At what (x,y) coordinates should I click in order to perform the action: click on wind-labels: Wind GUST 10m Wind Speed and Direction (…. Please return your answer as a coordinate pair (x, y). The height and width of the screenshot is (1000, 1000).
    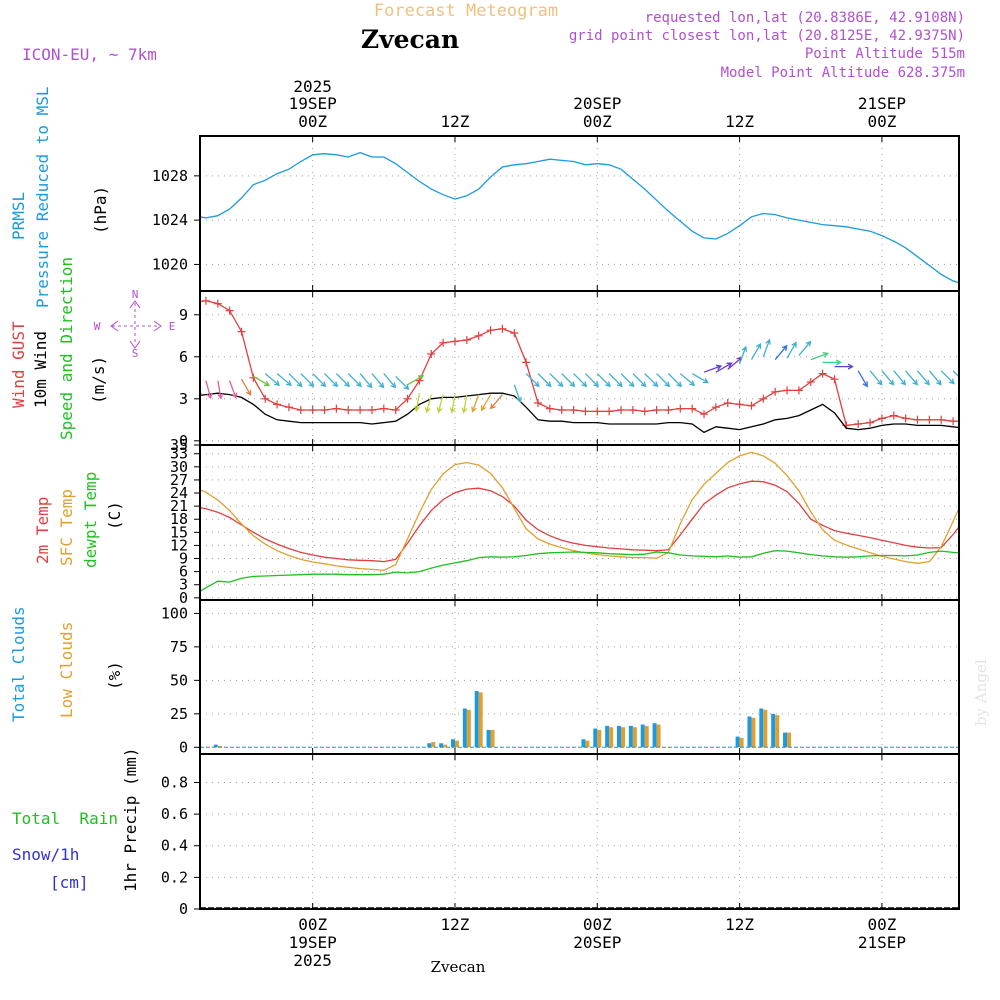
    Looking at the image, I should click on (58, 348).